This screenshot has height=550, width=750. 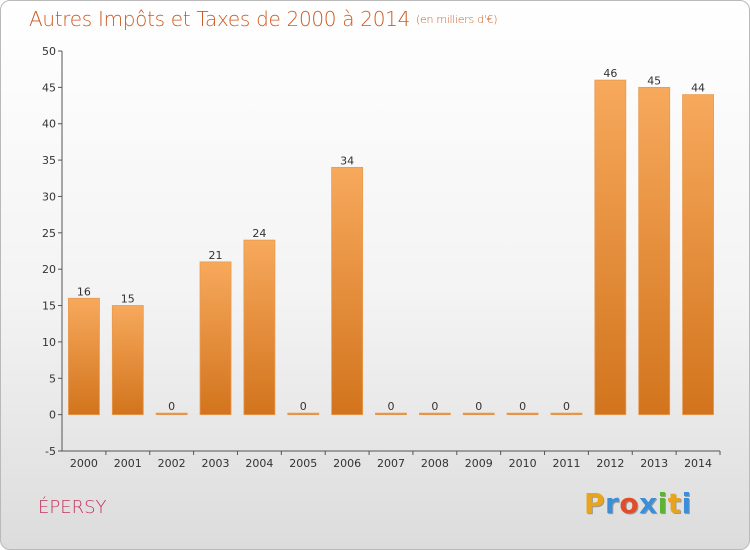 I want to click on data-label-2010: 0, so click(x=522, y=406).